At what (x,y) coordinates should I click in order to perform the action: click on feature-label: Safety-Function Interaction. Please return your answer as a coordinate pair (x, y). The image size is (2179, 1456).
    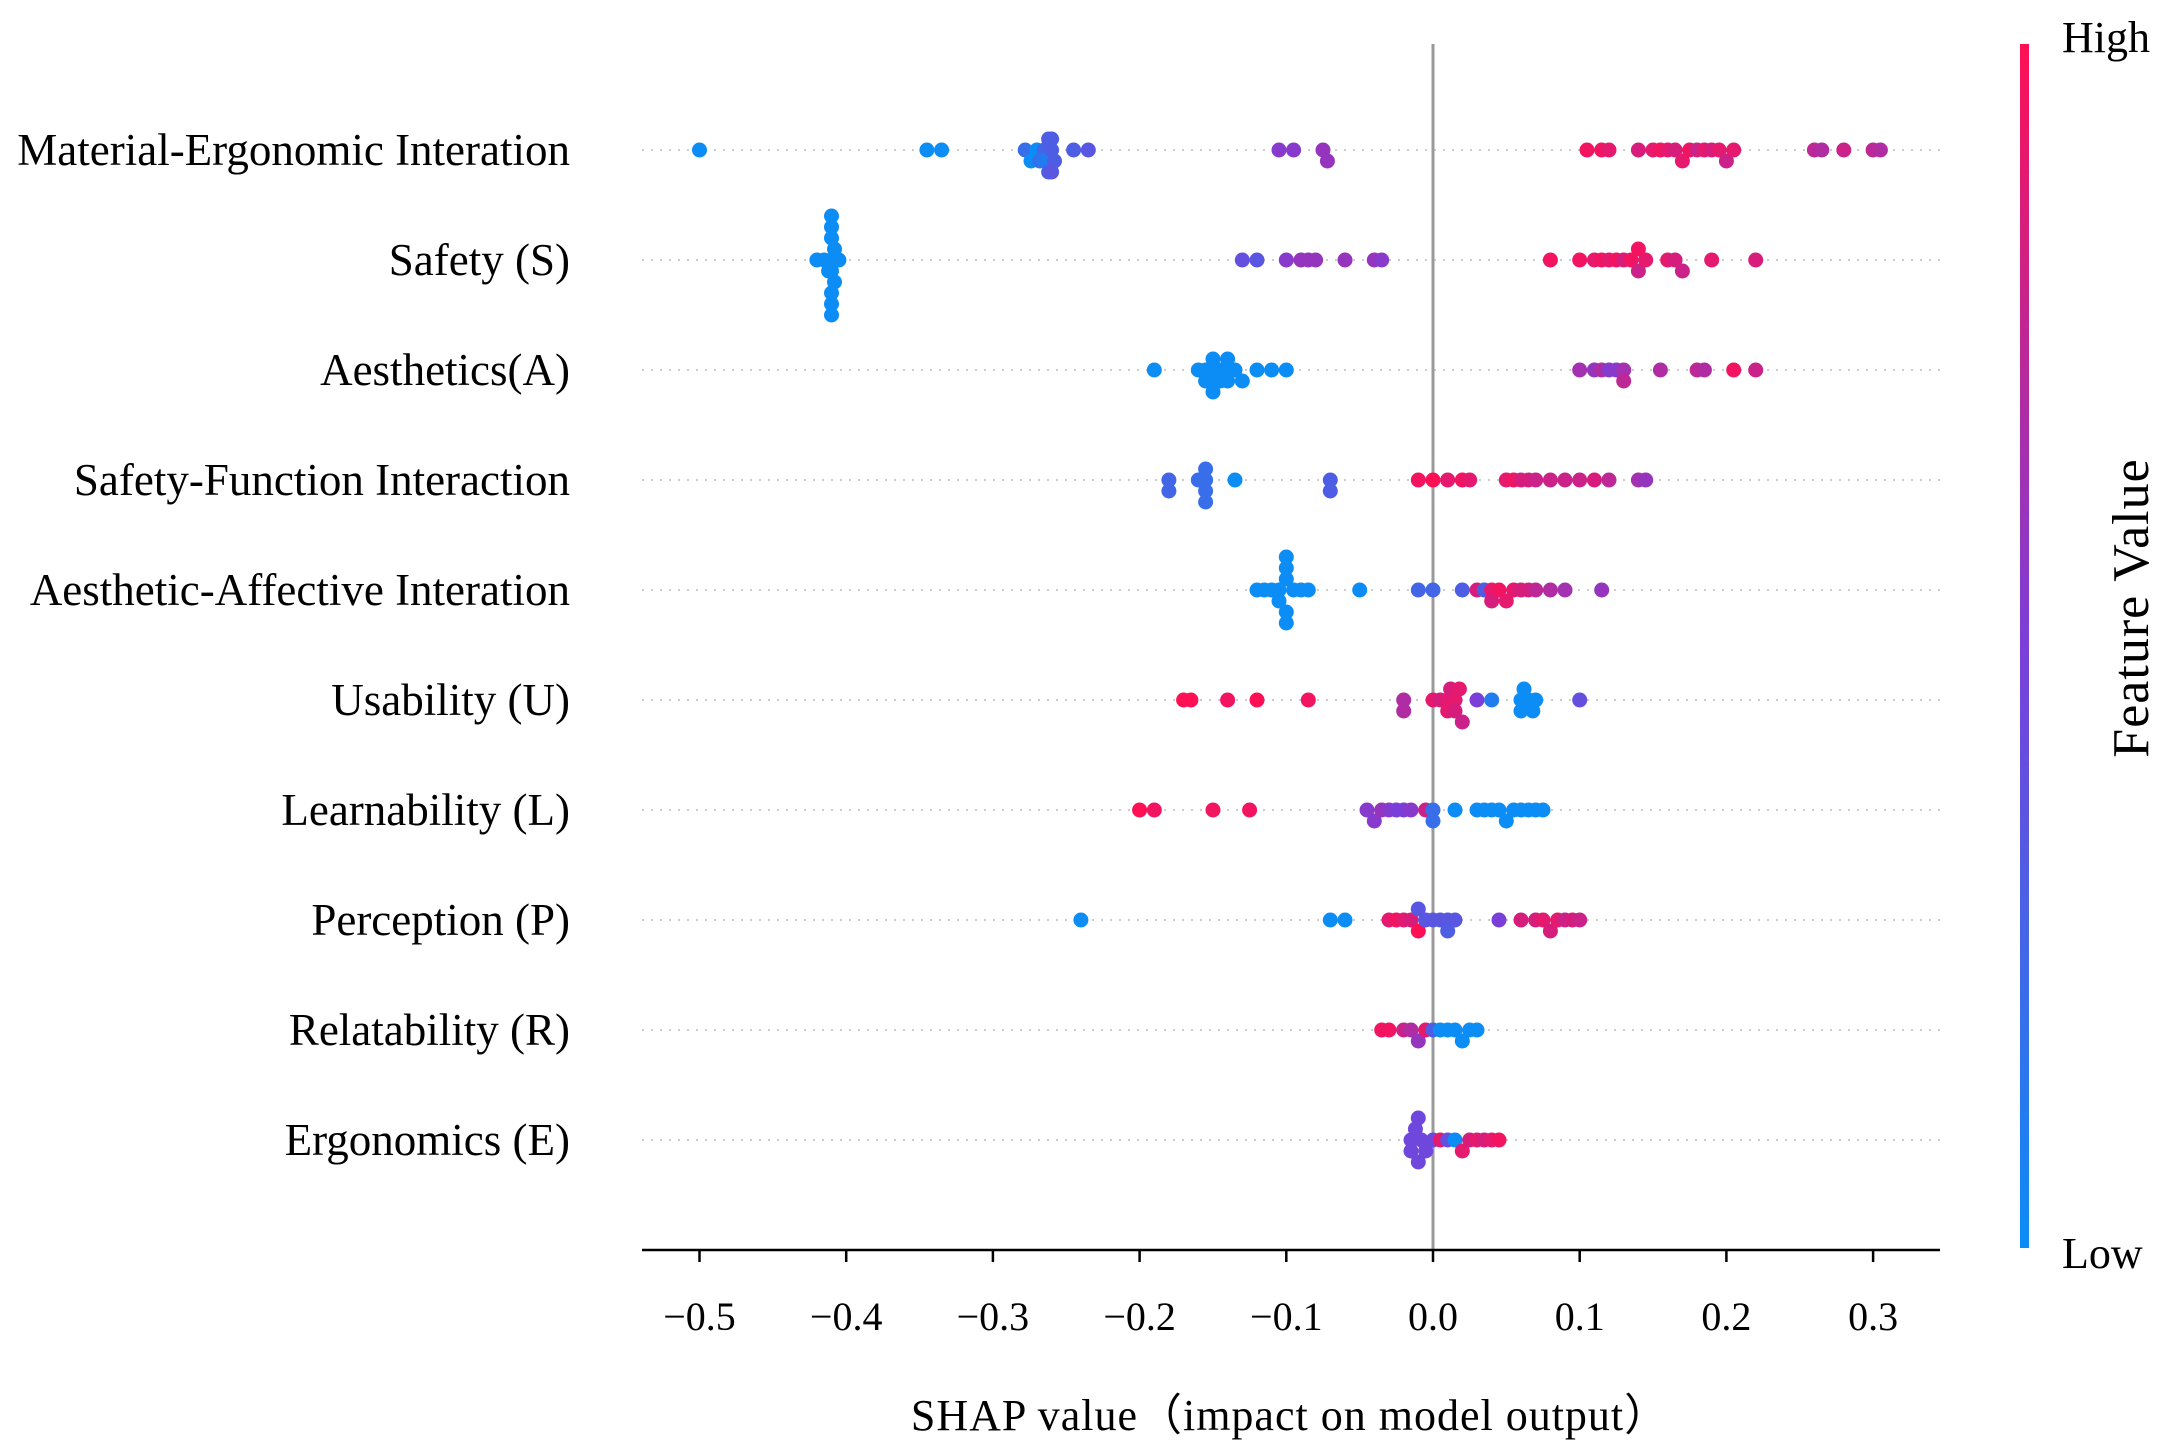
    Looking at the image, I should click on (322, 480).